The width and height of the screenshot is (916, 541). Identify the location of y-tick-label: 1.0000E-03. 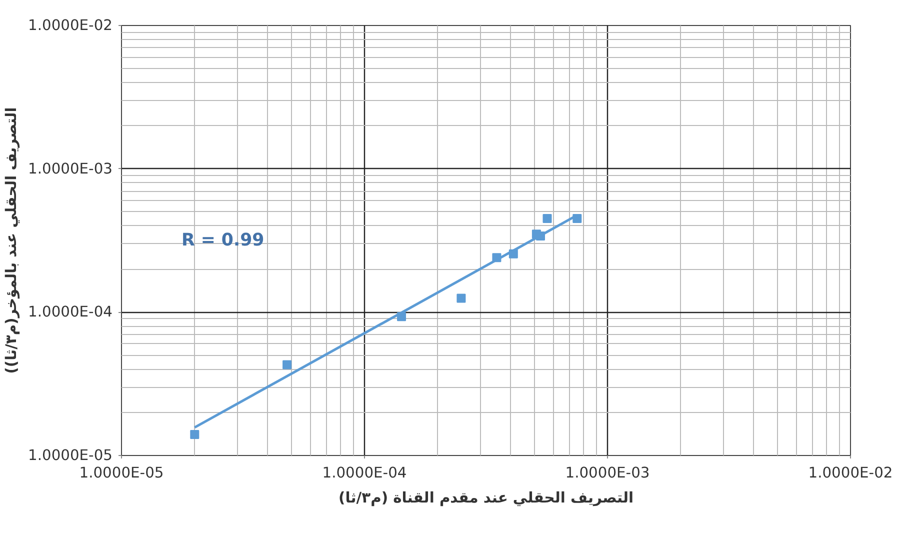
(70, 169).